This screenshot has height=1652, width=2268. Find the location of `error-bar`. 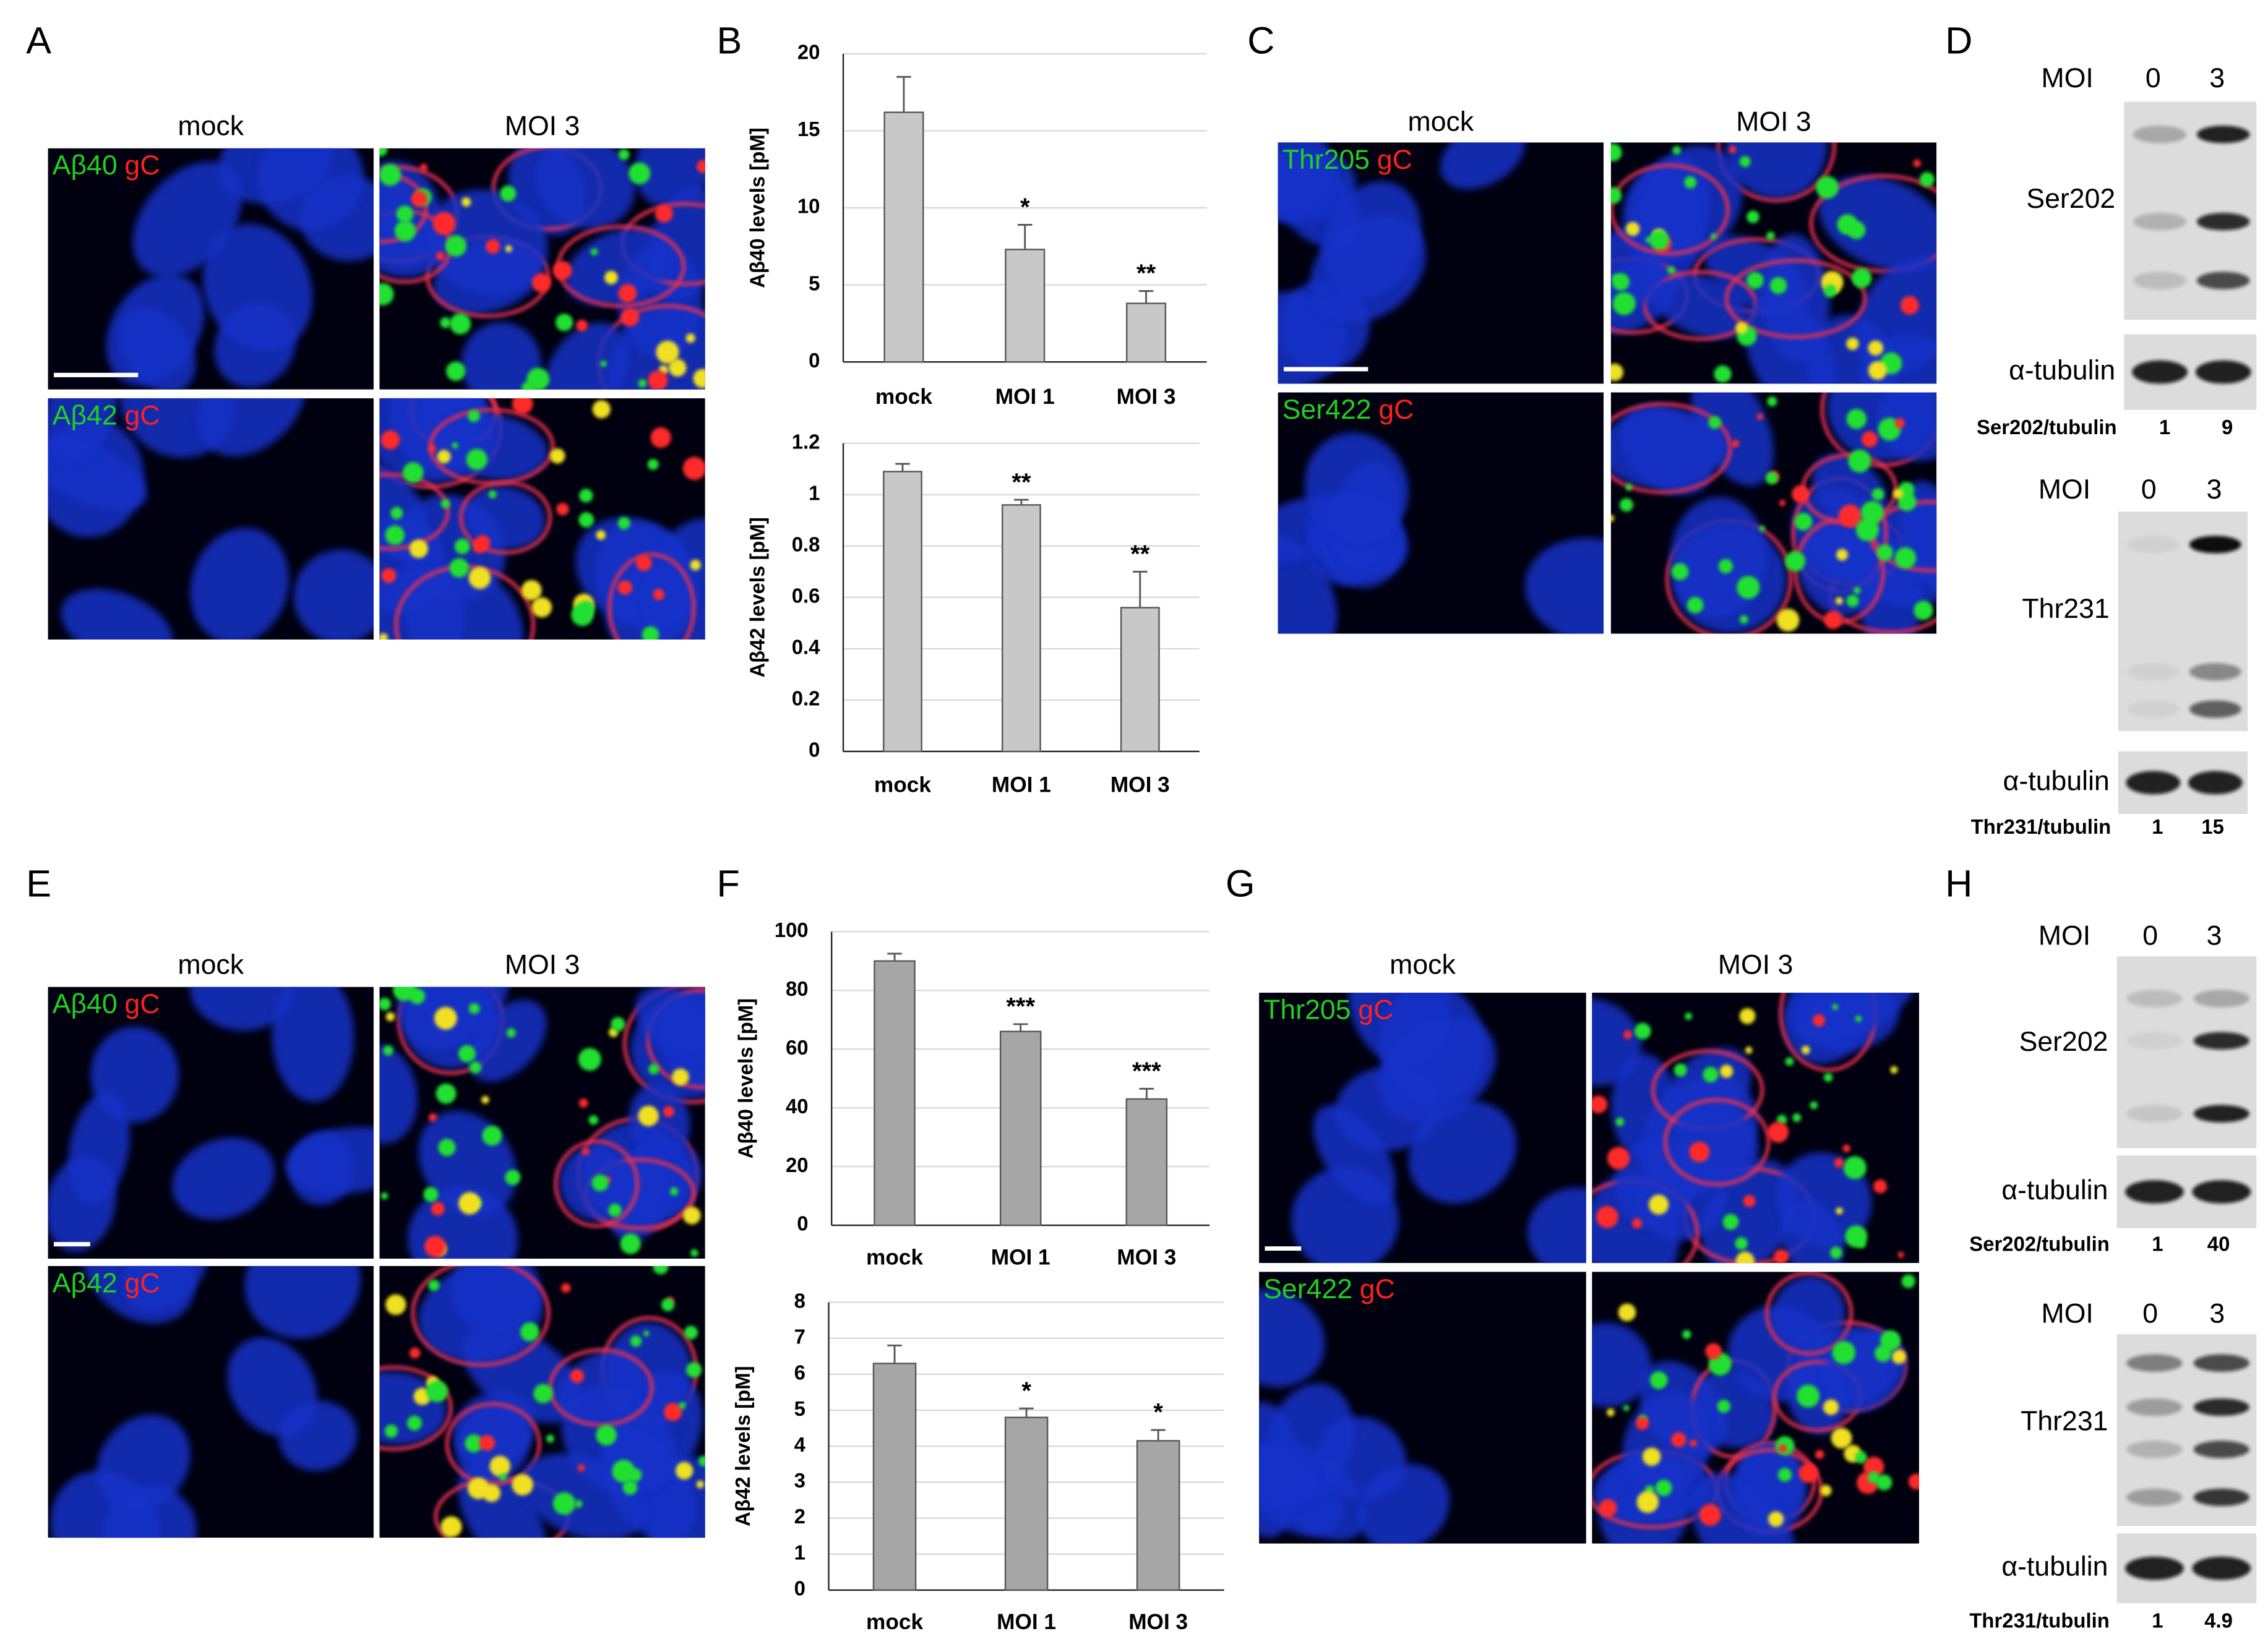

error-bar is located at coordinates (1146, 297).